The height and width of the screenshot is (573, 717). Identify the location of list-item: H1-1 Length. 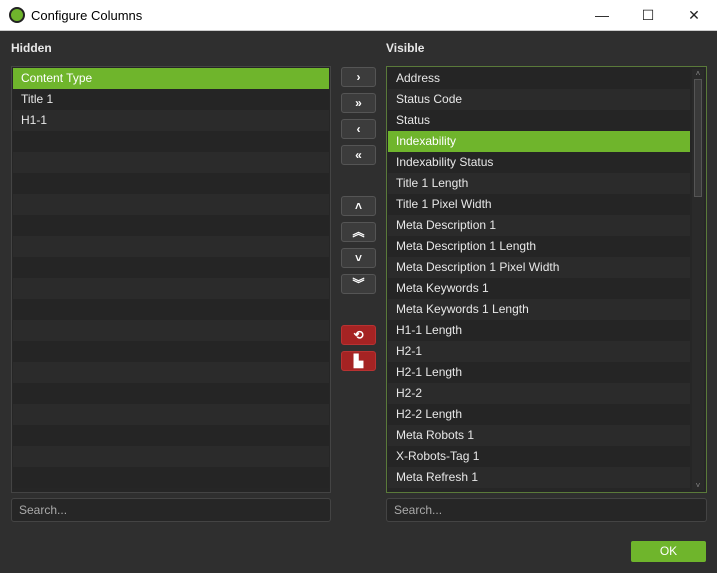
(539, 330).